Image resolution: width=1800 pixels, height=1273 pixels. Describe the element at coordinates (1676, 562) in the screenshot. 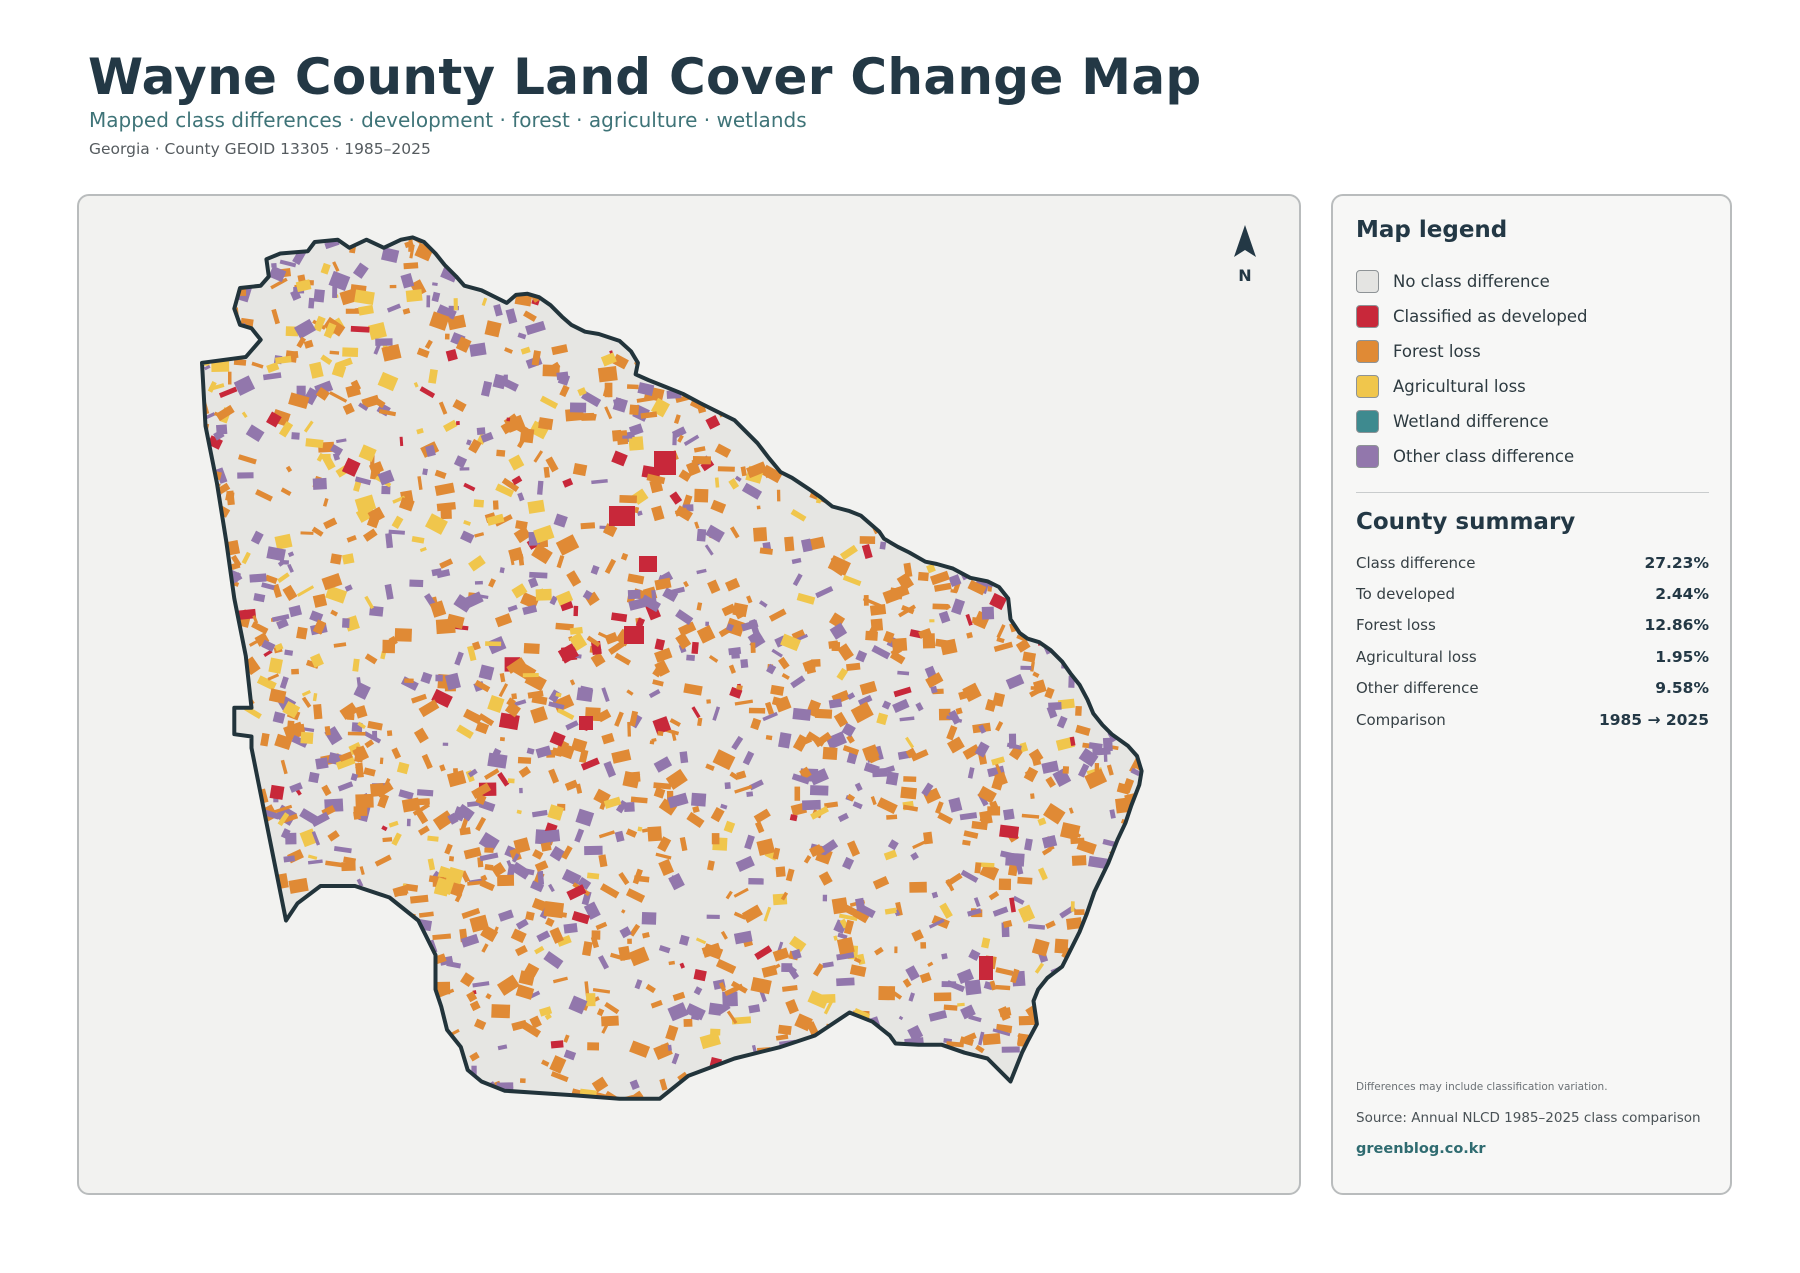

I see `summary-value: 27.23%` at that location.